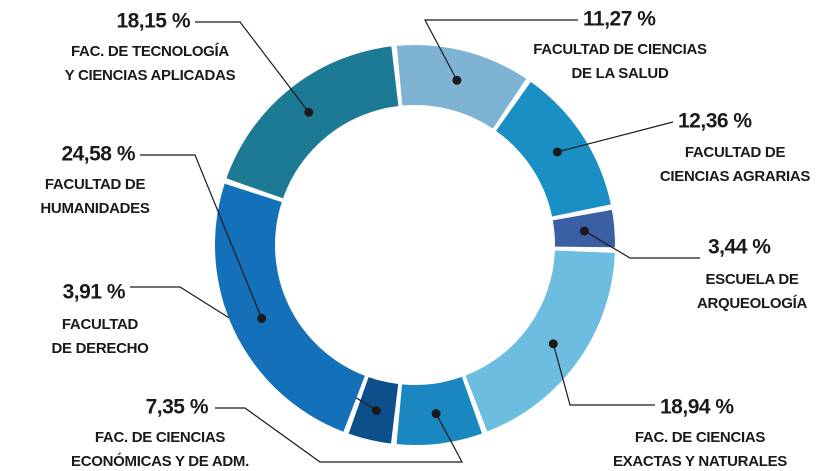 The image size is (821, 471). I want to click on value-label: 3,91 %, so click(94, 292).